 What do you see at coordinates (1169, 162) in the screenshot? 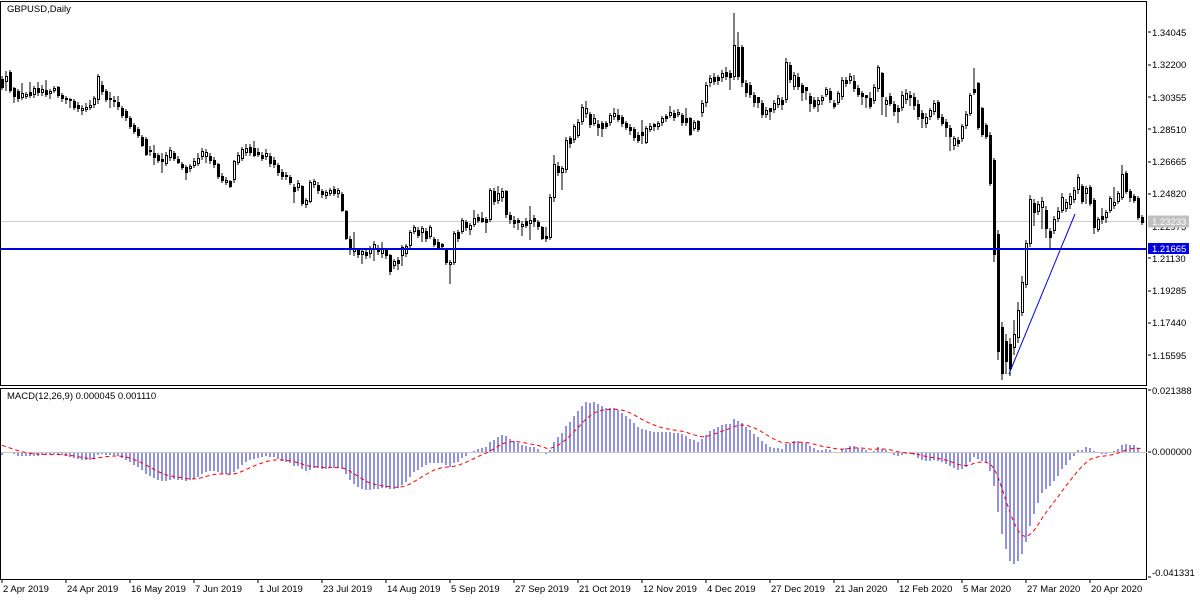
I see `svg-text: 1.26665` at bounding box center [1169, 162].